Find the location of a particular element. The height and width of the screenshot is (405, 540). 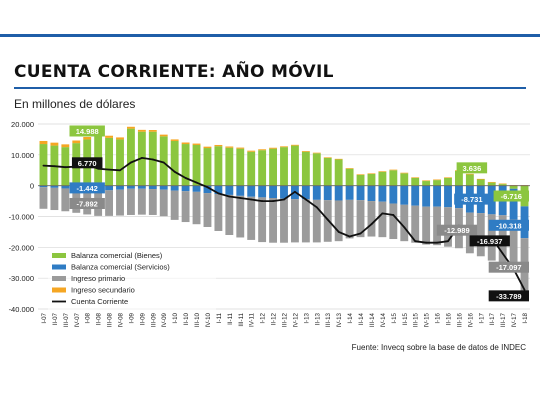

data-label: 6.770 is located at coordinates (87, 163).